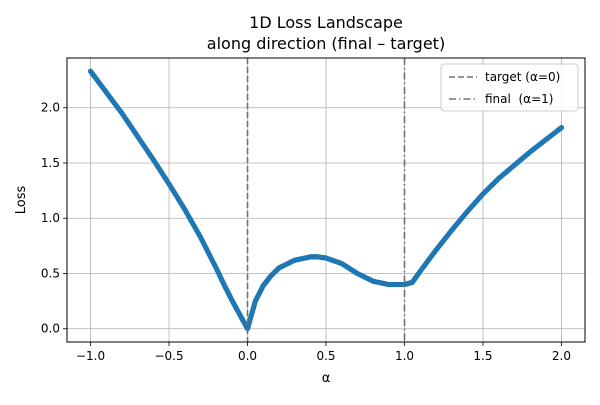  Describe the element at coordinates (50, 273) in the screenshot. I see `y-tick-label: 0.5` at that location.